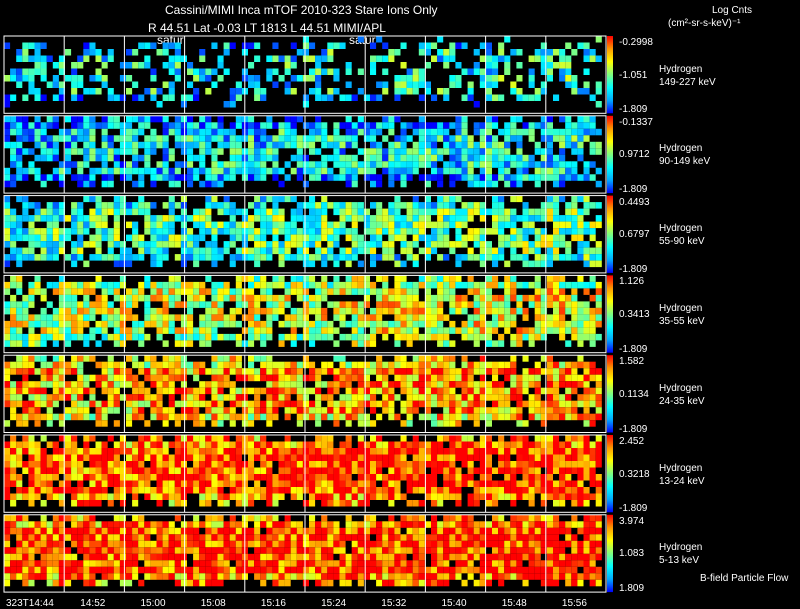 This screenshot has height=609, width=800. Describe the element at coordinates (305, 394) in the screenshot. I see `panel-frame` at that location.